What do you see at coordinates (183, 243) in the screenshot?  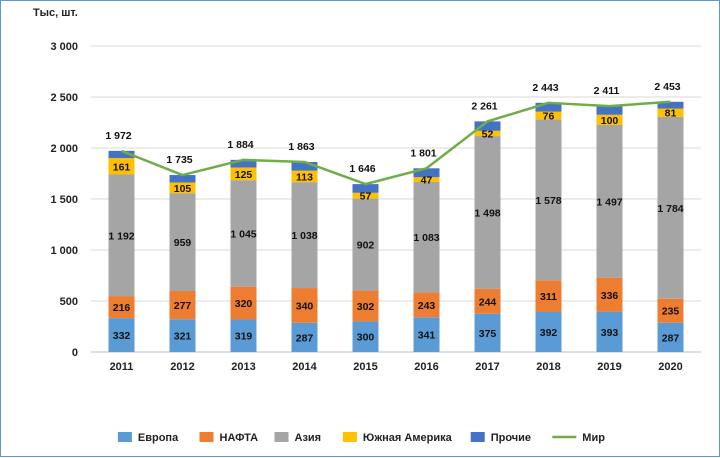 I see `data-label: 959` at bounding box center [183, 243].